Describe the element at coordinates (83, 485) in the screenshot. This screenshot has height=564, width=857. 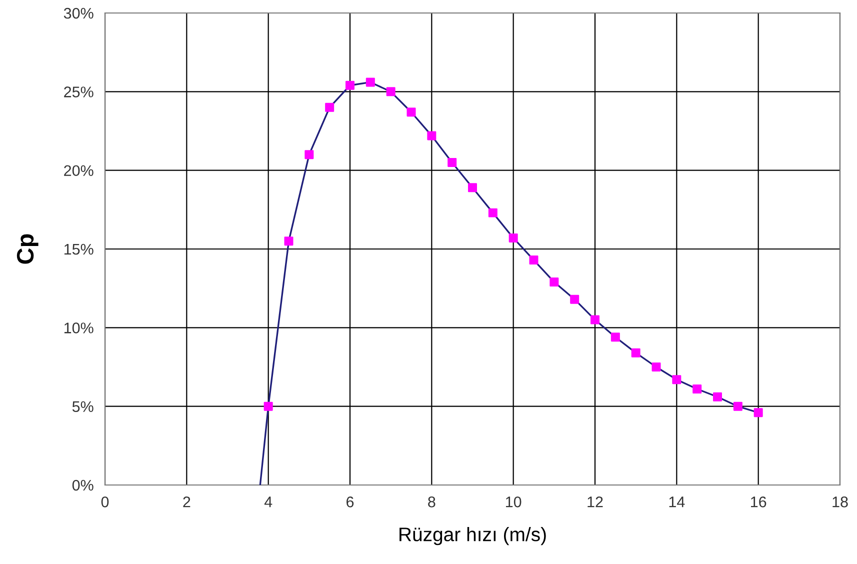
I see `y-tick-label: 0%` at that location.